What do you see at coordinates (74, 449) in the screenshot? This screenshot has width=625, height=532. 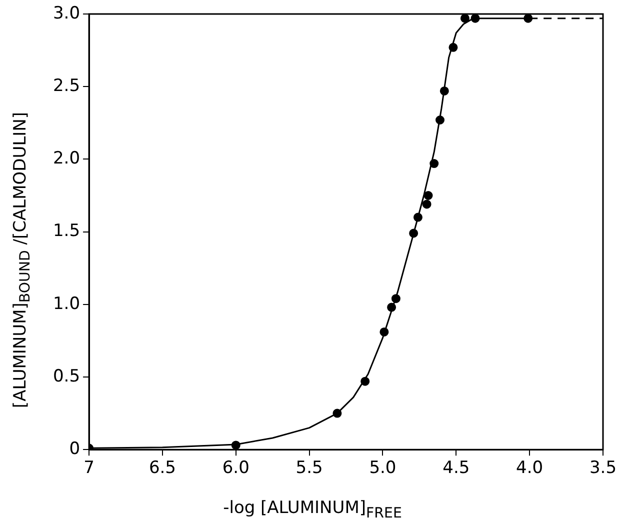 I see `y-tick-label: 0` at bounding box center [74, 449].